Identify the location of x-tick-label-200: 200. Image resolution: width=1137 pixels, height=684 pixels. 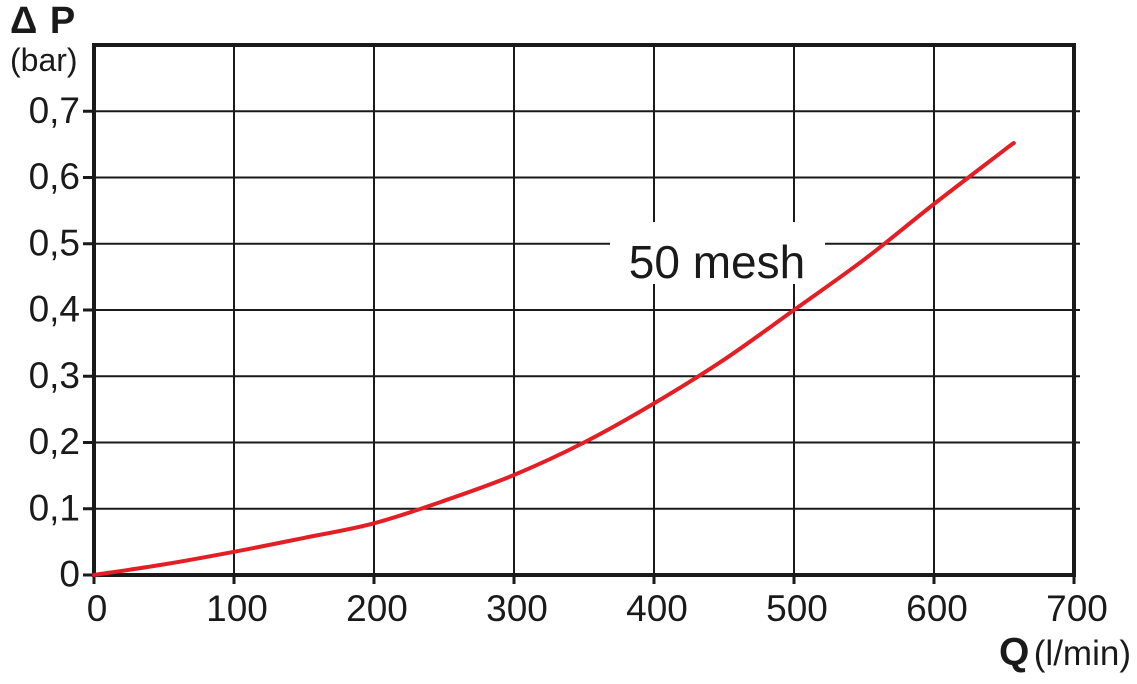
(377, 608).